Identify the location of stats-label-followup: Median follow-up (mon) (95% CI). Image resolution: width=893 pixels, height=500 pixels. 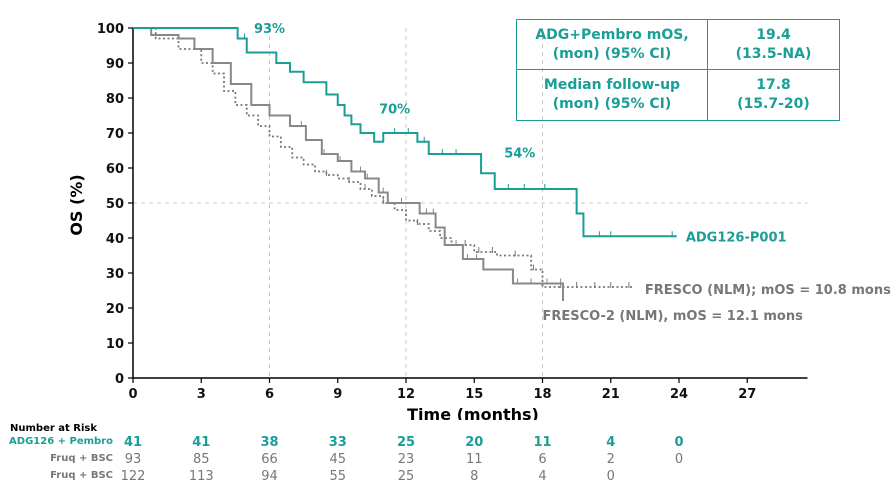
(612, 95).